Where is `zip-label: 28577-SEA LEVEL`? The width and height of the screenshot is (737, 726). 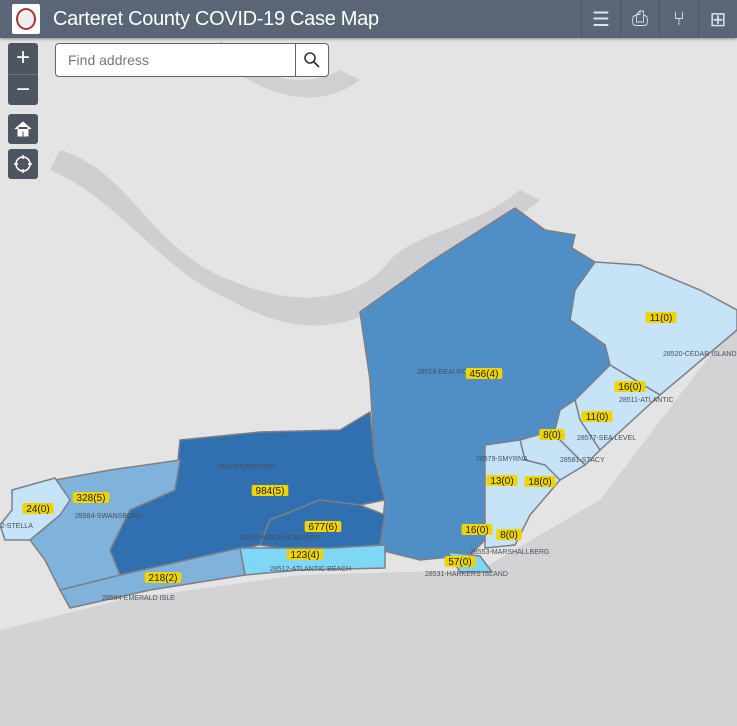 zip-label: 28577-SEA LEVEL is located at coordinates (606, 438).